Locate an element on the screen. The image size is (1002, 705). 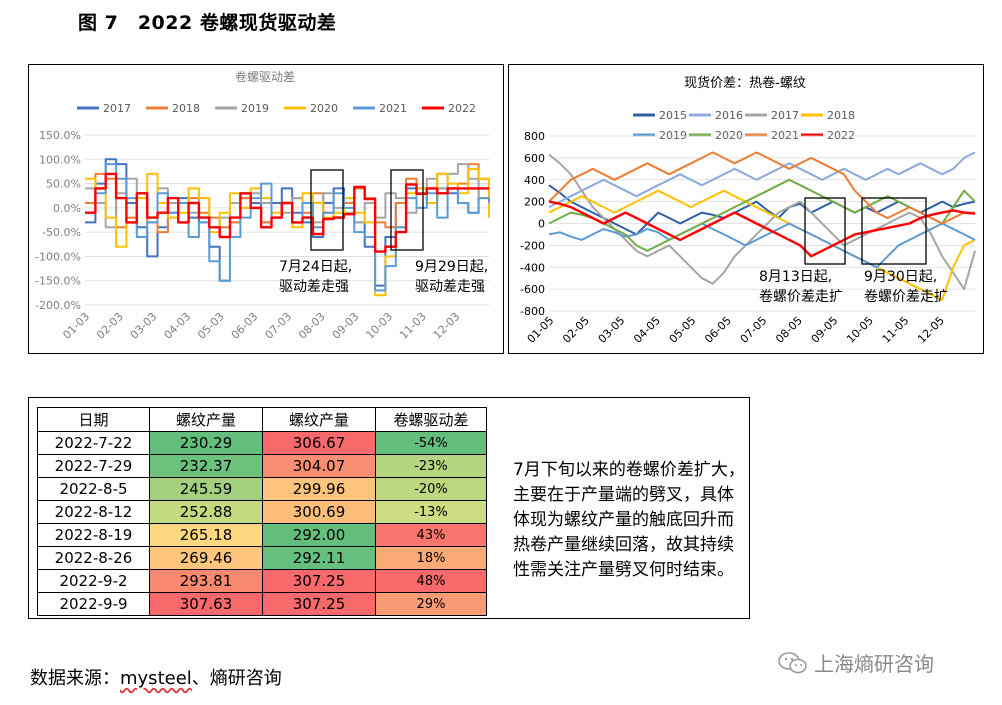
table-row: 2022-8-19 265.18 292.00 43% is located at coordinates (262, 535).